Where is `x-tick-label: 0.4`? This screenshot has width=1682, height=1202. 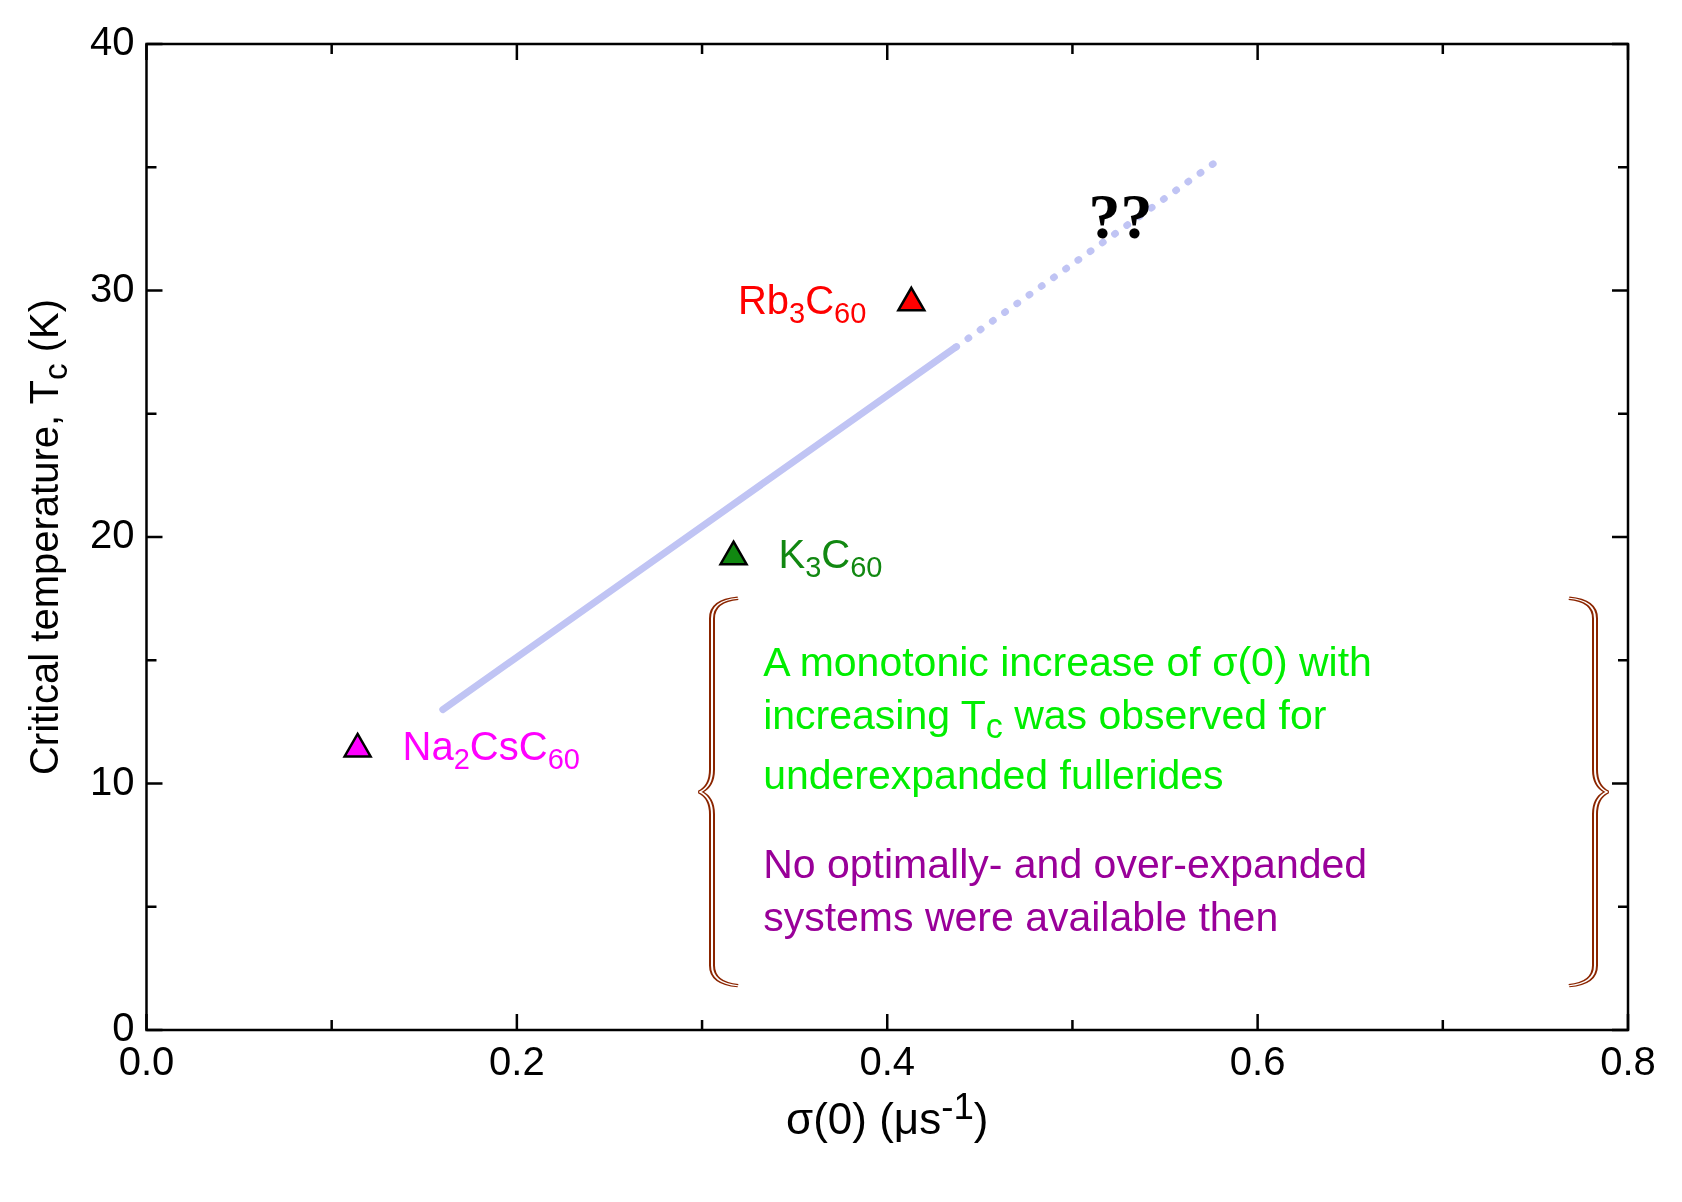
x-tick-label: 0.4 is located at coordinates (887, 1061).